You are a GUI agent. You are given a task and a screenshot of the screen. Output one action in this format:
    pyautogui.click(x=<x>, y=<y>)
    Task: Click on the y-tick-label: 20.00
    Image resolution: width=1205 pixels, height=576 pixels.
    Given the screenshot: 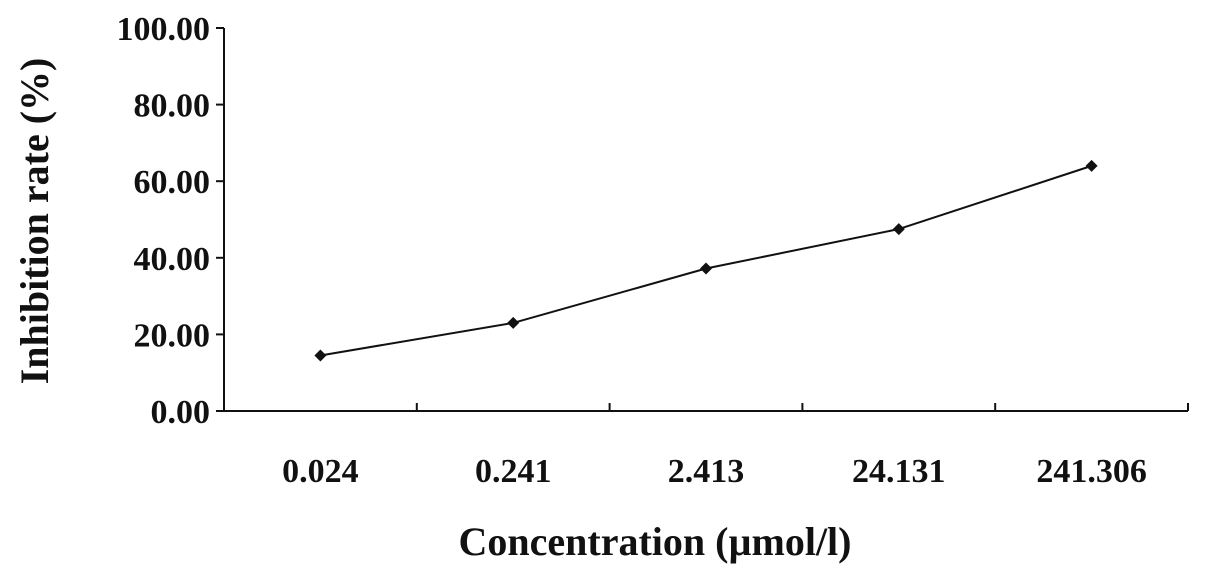 What is the action you would take?
    pyautogui.click(x=172, y=335)
    